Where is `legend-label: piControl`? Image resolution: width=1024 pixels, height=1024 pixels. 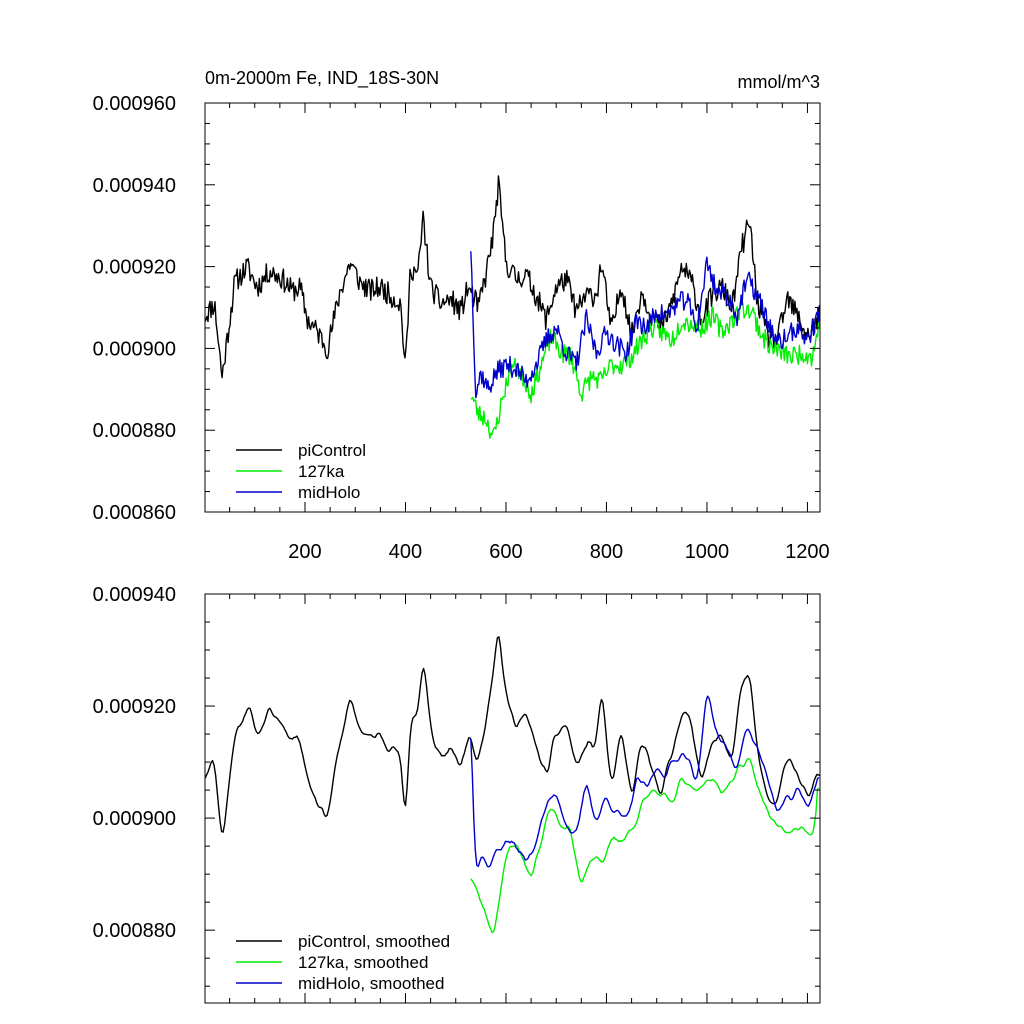 legend-label: piControl is located at coordinates (332, 450).